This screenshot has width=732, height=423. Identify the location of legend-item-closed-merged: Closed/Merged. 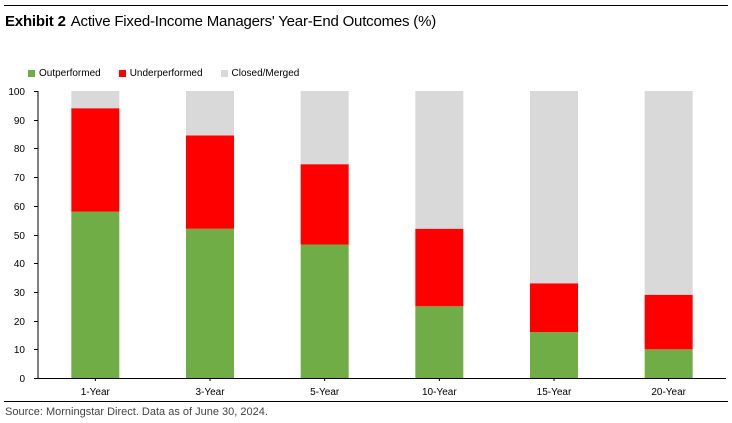
(260, 73).